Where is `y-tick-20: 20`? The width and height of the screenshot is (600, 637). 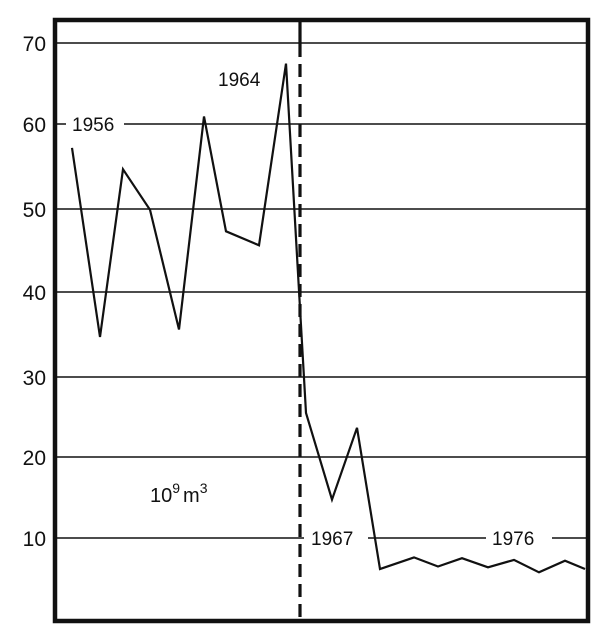 y-tick-20: 20 is located at coordinates (34, 458).